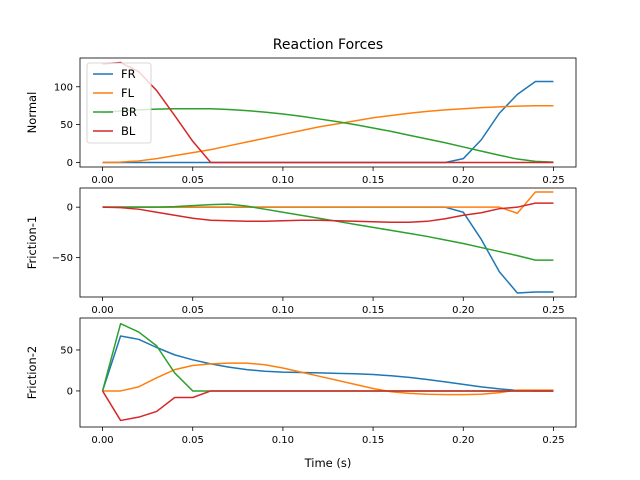 The width and height of the screenshot is (640, 480). Describe the element at coordinates (63, 87) in the screenshot. I see `y-tick-label: 100` at that location.